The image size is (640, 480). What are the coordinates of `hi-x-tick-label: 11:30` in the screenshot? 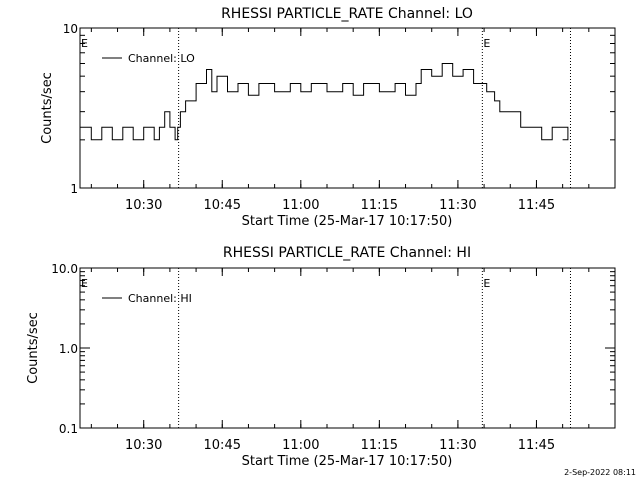 It's located at (457, 445).